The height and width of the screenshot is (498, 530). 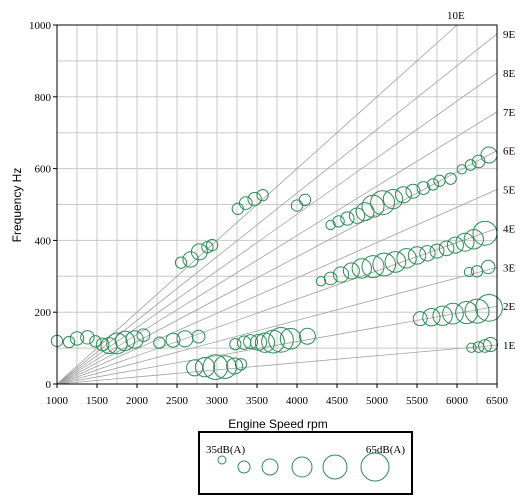 I want to click on y-tick-label: 400, so click(x=43, y=241).